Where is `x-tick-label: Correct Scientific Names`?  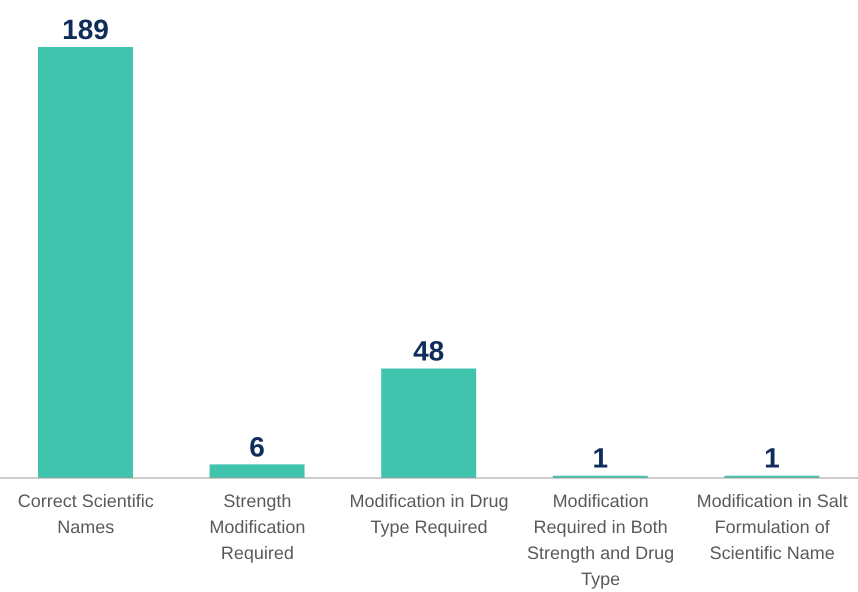 x-tick-label: Correct Scientific Names is located at coordinates (86, 513).